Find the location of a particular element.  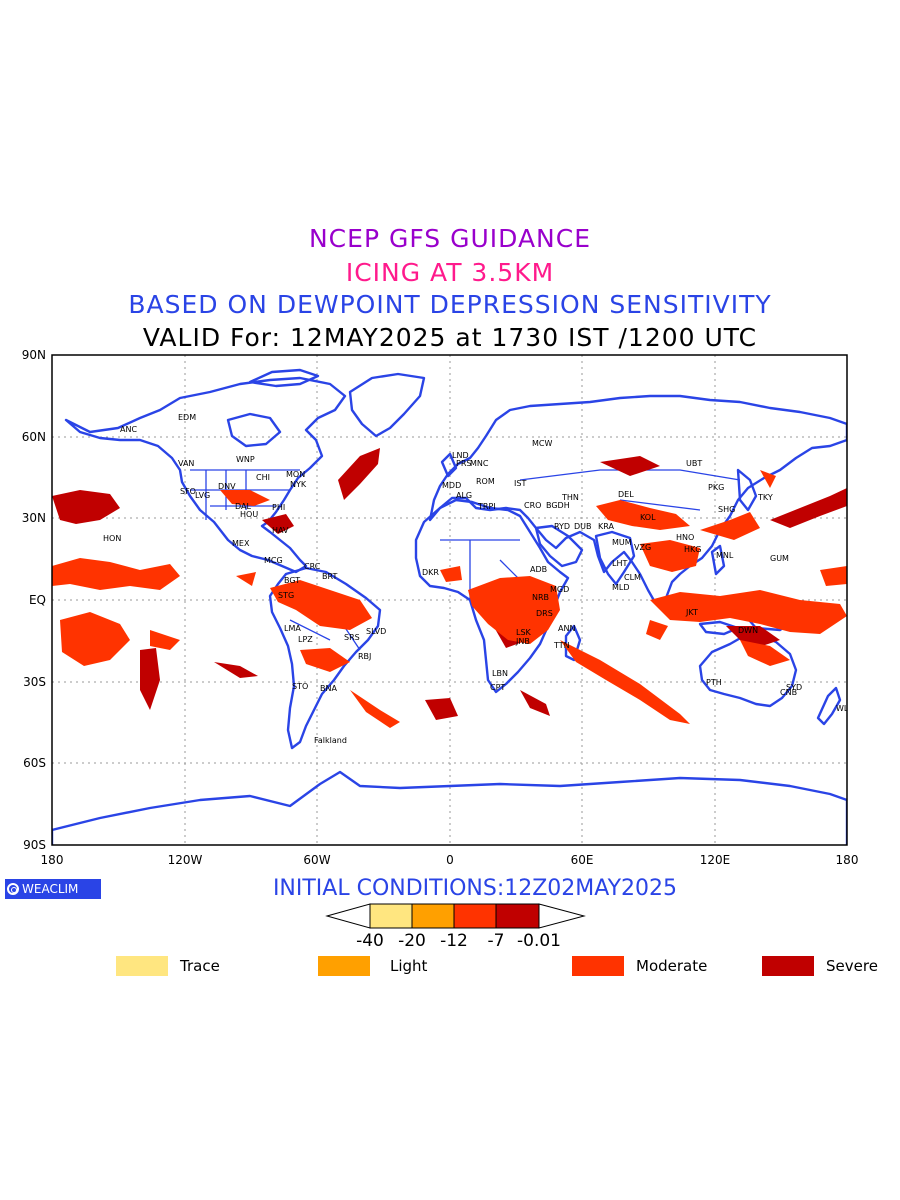

station-label: VAN is located at coordinates (186, 463).